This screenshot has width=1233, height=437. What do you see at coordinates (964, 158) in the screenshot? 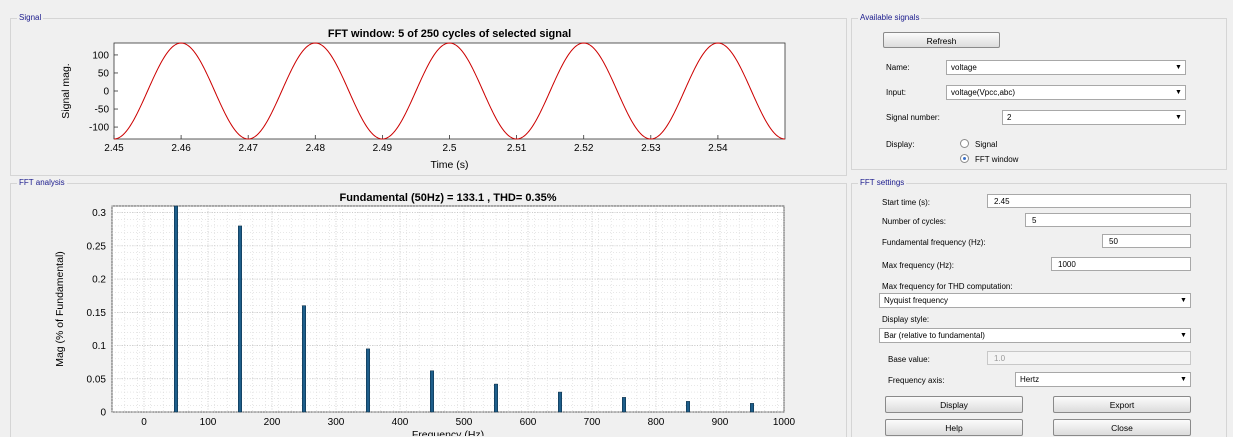
I see `display-fft-window-radio` at bounding box center [964, 158].